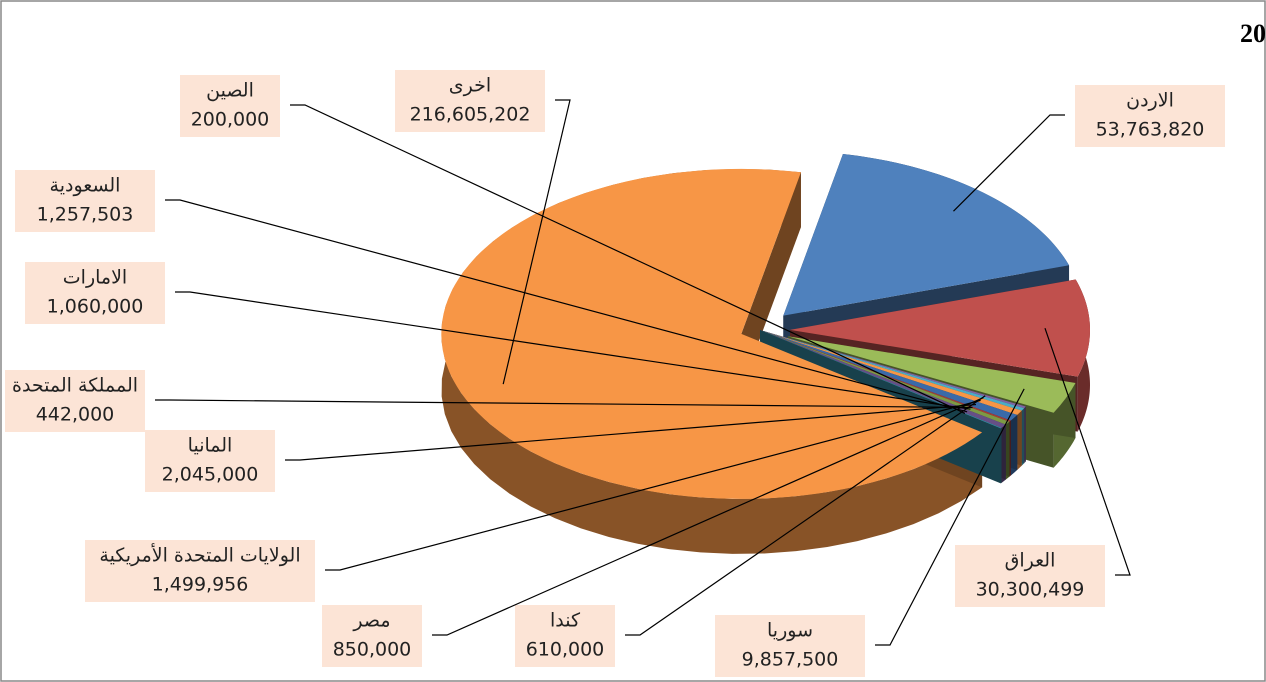 This screenshot has height=682, width=1266. Describe the element at coordinates (210, 446) in the screenshot. I see `category-label: المانيا` at that location.